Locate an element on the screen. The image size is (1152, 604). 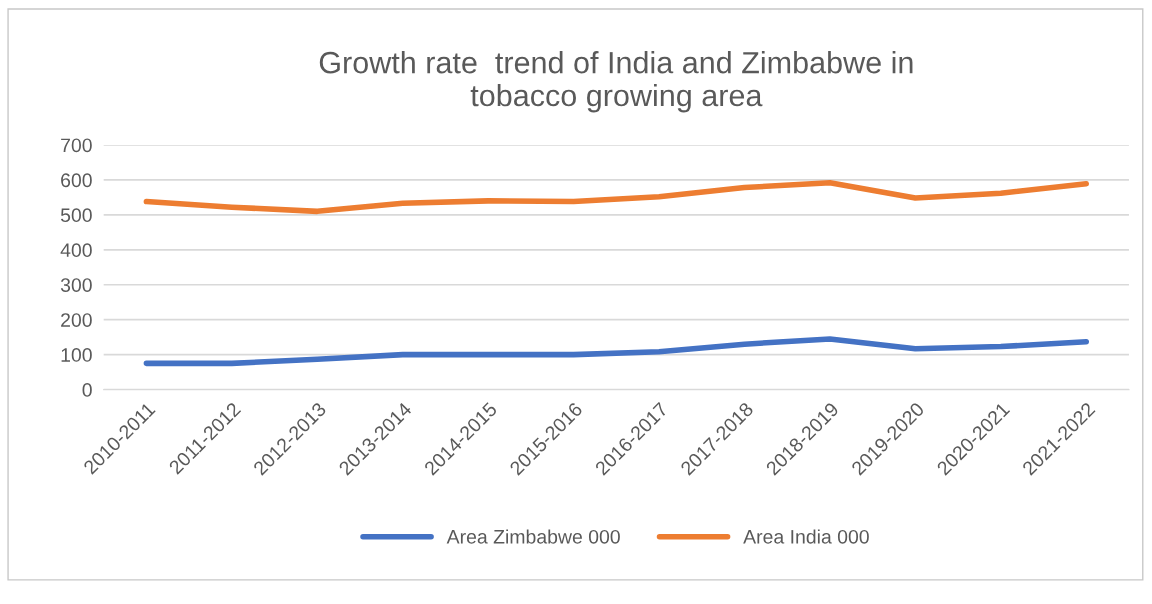
y-tick-label: 600 is located at coordinates (76, 180).